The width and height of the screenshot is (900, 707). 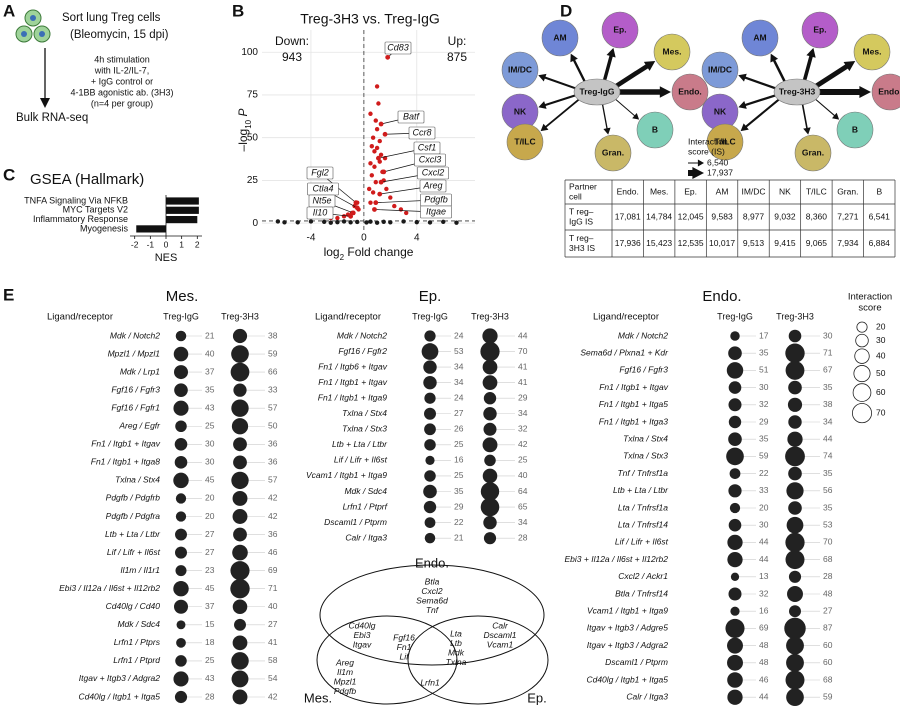 I want to click on arrow-head, so click(x=45, y=103).